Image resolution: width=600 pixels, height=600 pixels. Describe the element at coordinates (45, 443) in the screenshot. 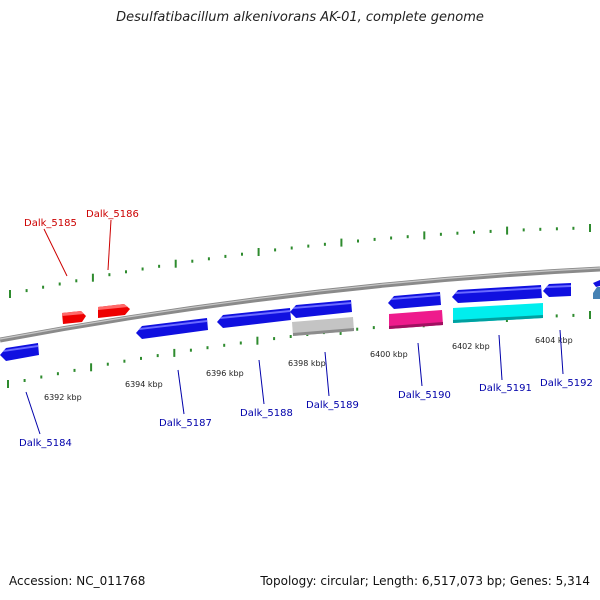

I see `label-dalk-5184: Dalk_5184` at that location.